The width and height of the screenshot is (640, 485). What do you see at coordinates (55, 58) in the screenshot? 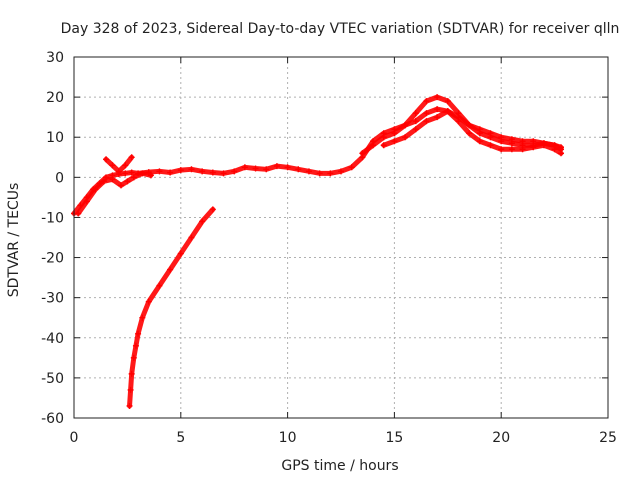
I see `y-tick-label: 30` at bounding box center [55, 58].